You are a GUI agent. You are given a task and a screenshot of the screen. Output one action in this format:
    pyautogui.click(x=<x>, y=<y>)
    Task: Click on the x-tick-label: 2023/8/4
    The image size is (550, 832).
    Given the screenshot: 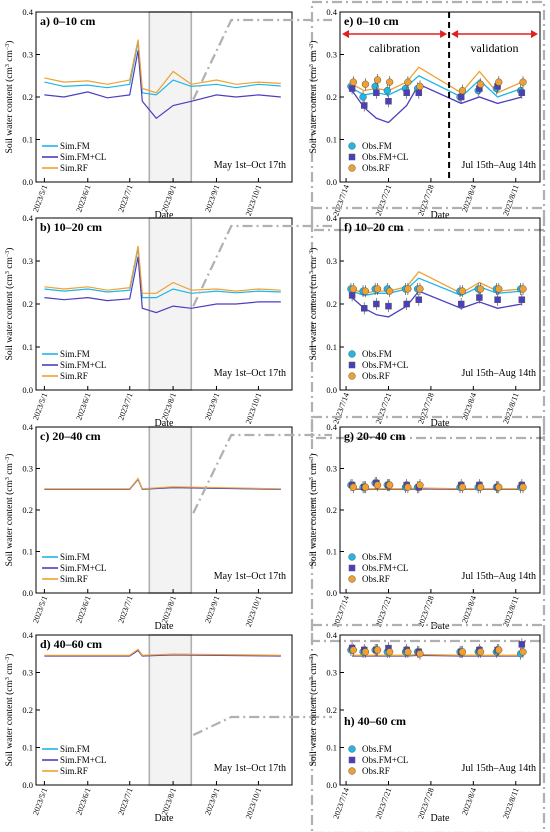 What is the action you would take?
    pyautogui.click(x=469, y=802)
    